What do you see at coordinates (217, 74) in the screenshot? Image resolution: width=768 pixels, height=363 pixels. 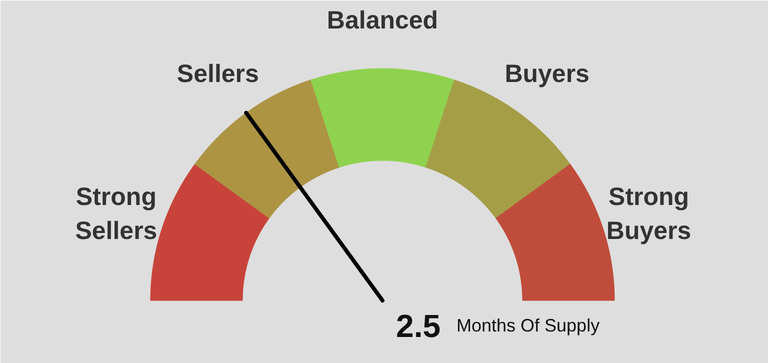 I see `slice-label: Sellers` at bounding box center [217, 74].